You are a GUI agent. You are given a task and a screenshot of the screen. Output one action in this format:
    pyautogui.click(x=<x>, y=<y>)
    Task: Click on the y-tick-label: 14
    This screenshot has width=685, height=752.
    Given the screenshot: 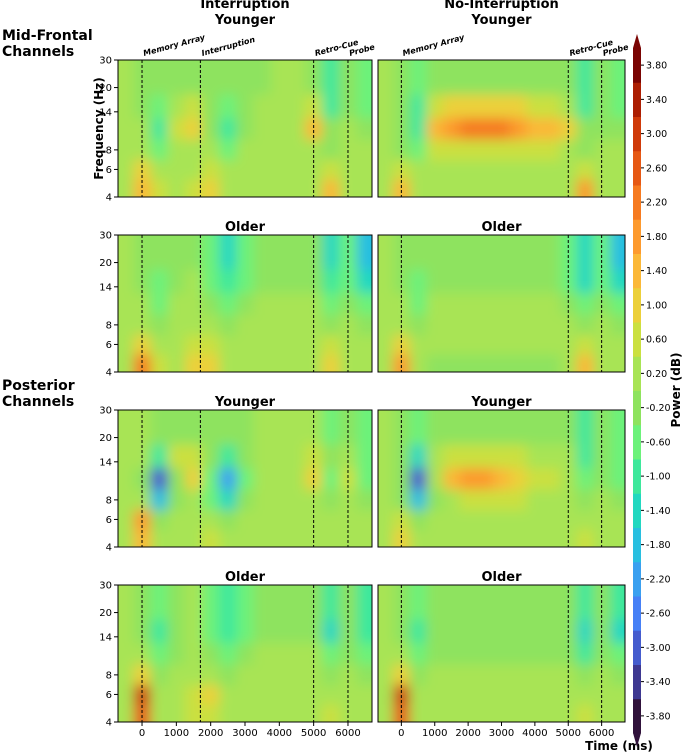 What is the action you would take?
    pyautogui.click(x=105, y=112)
    